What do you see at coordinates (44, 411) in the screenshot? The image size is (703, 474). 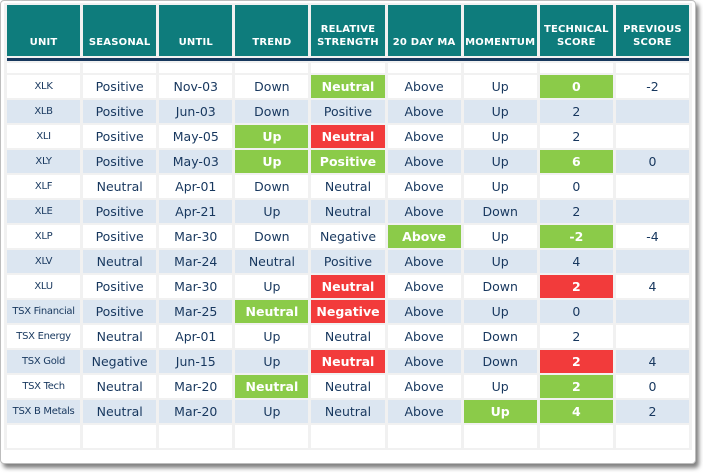 I see `cell-unit: TSX B Metals` at bounding box center [44, 411].